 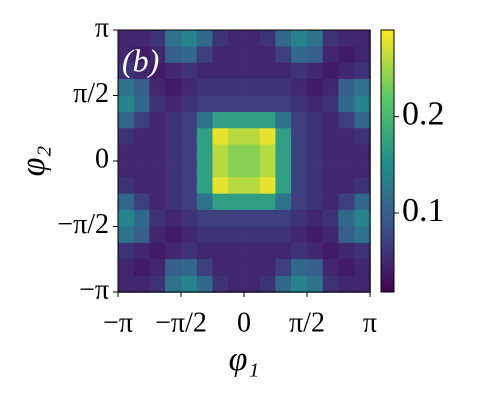 I want to click on colorbar-tick-label: 0.1, so click(x=423, y=210).